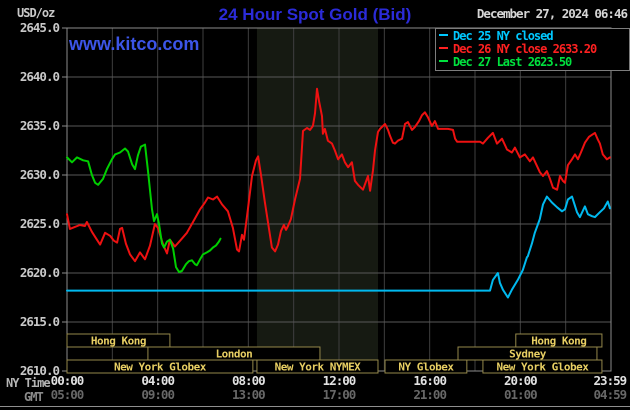 This screenshot has width=630, height=410. I want to click on legend-item-dec25: Dec 25 NY closed, so click(532, 36).